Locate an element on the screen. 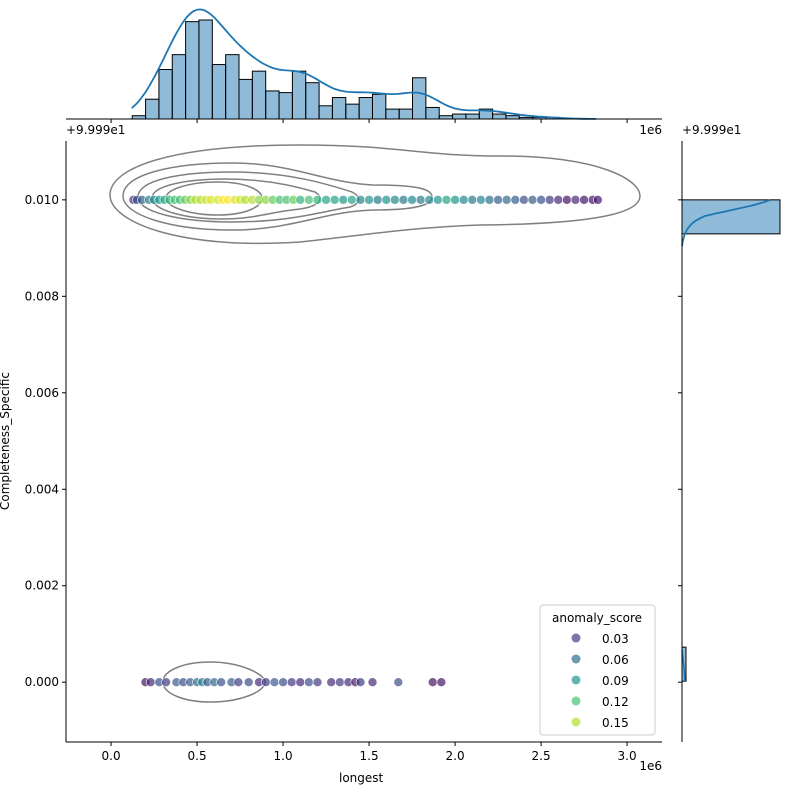 This screenshot has height=804, width=800. y-tick-label: 0.002 is located at coordinates (42, 586).